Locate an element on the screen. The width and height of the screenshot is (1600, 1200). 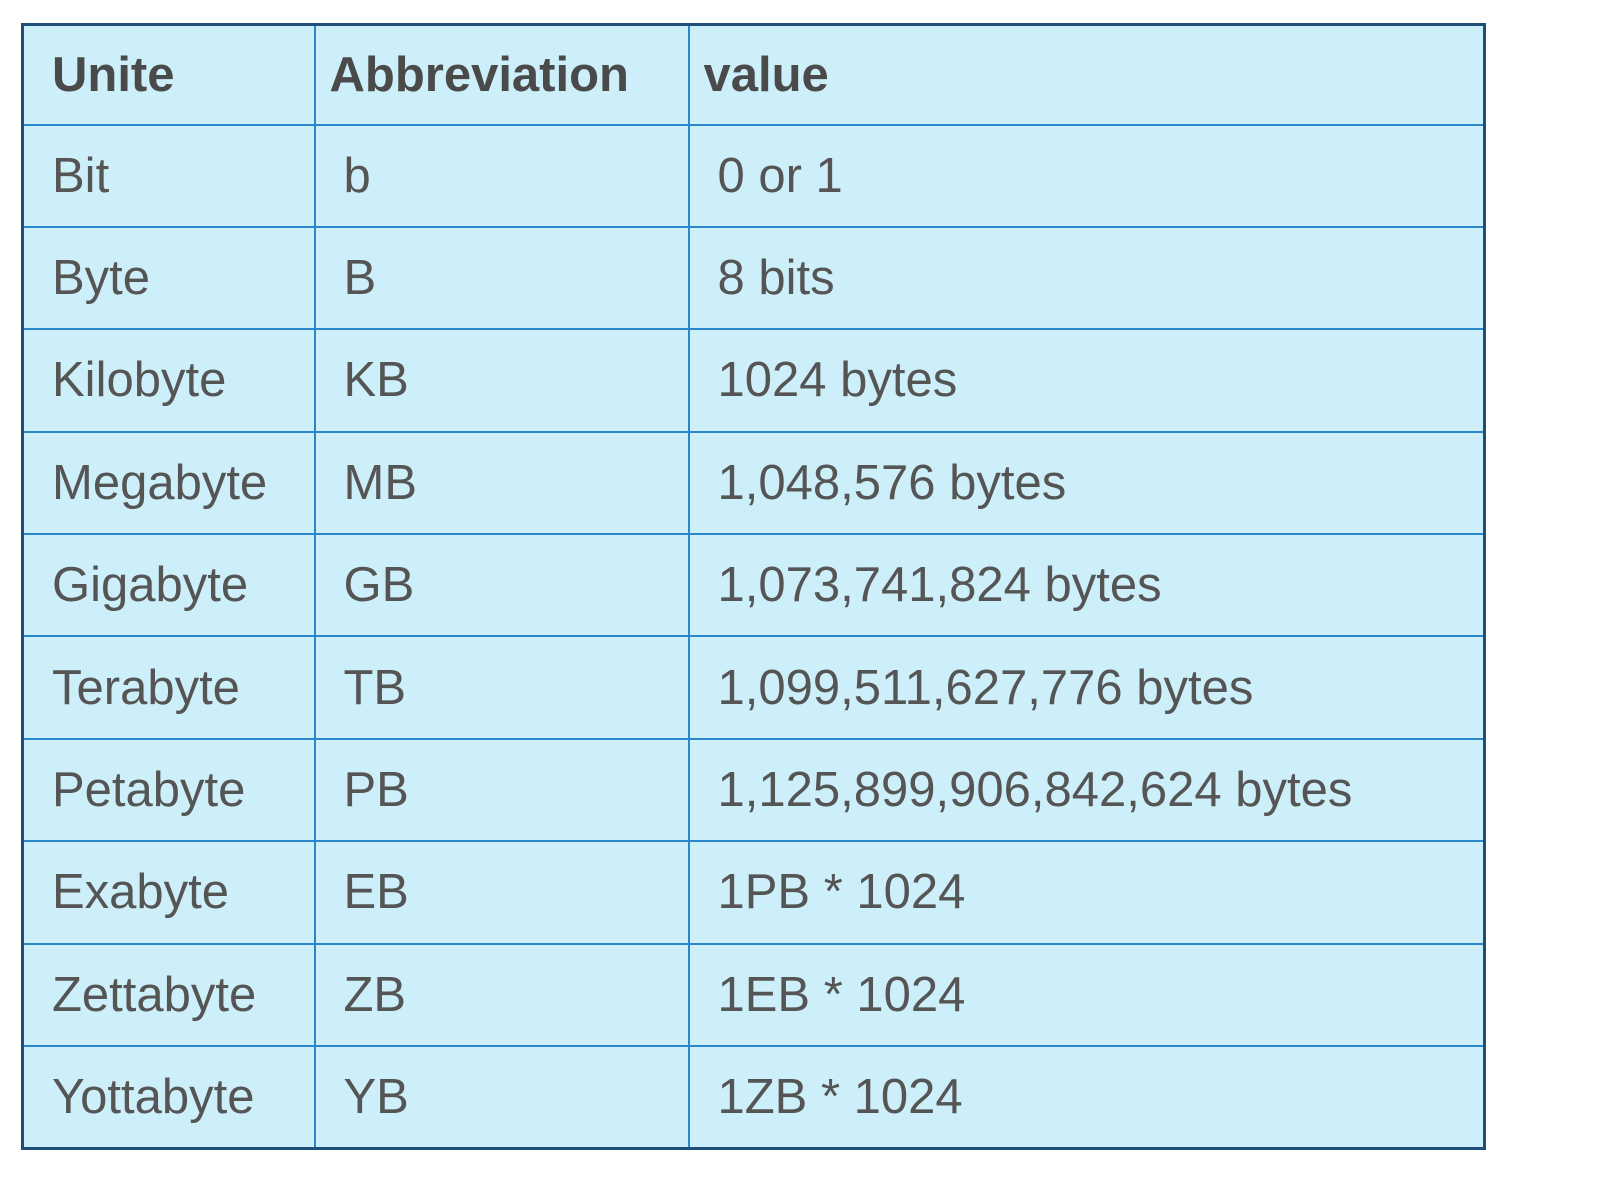
table-cell: Gigabyte is located at coordinates (168, 585).